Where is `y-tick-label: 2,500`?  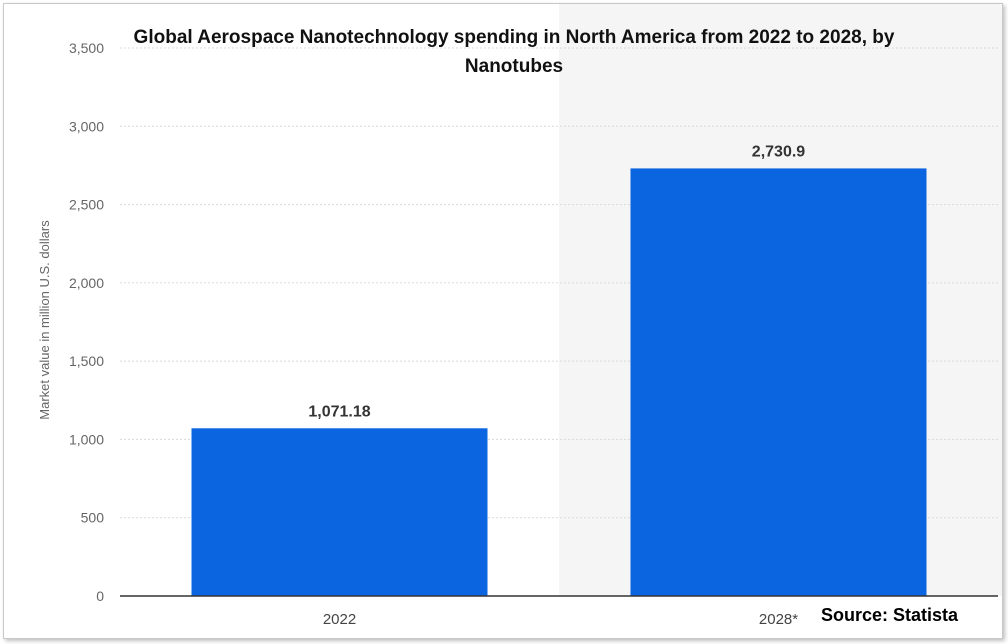 y-tick-label: 2,500 is located at coordinates (86, 205).